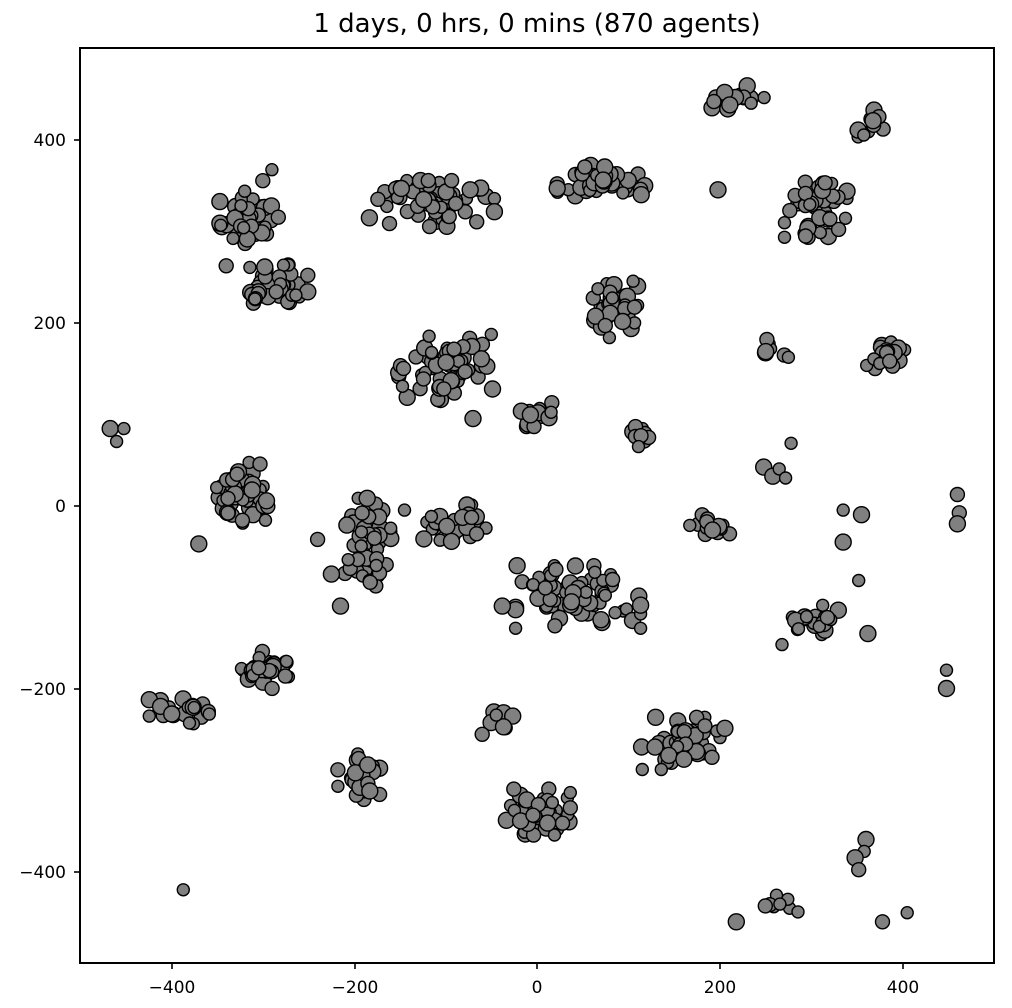 The width and height of the screenshot is (1012, 1008). I want to click on y-tick-label: 0, so click(60, 507).